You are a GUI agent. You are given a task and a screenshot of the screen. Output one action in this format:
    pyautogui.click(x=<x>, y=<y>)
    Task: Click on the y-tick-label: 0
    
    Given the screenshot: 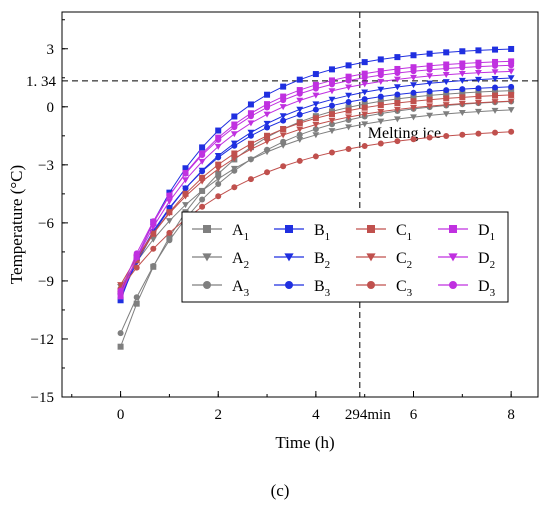 What is the action you would take?
    pyautogui.click(x=51, y=108)
    